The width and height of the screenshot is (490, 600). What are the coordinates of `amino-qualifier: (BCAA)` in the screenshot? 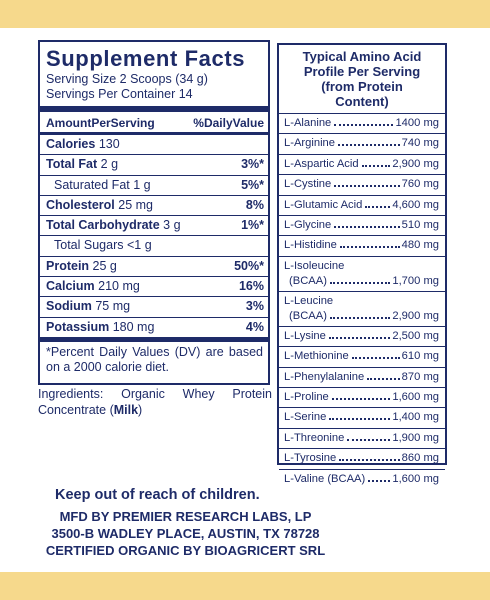 It's located at (308, 280).